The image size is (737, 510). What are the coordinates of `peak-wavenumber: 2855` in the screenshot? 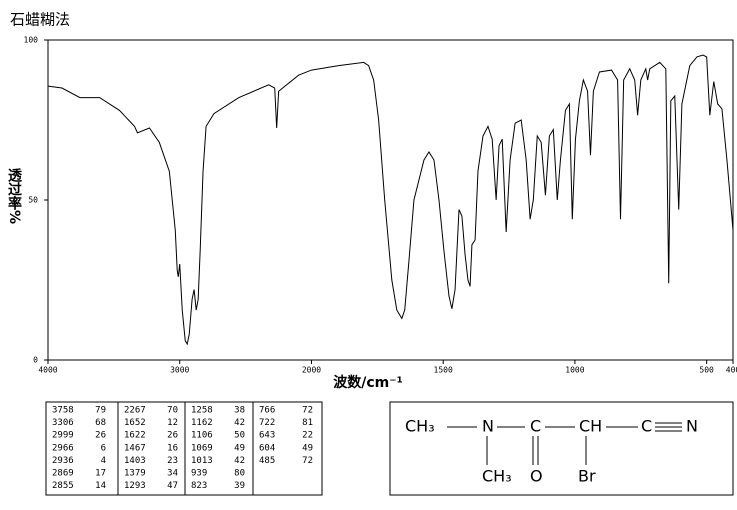 It's located at (63, 486).